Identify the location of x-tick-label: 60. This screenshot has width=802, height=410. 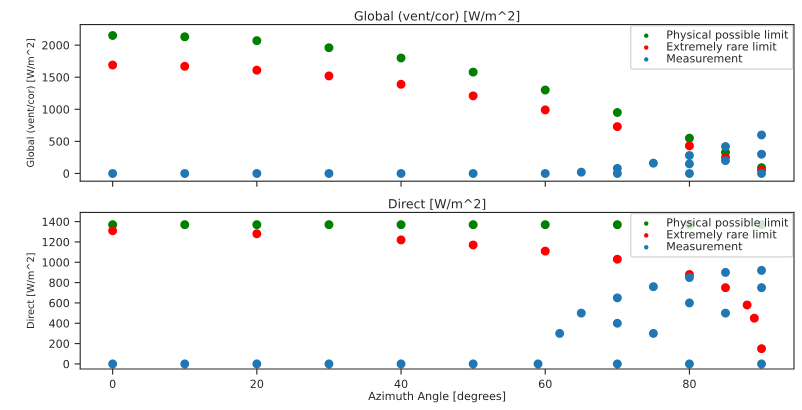
(545, 384).